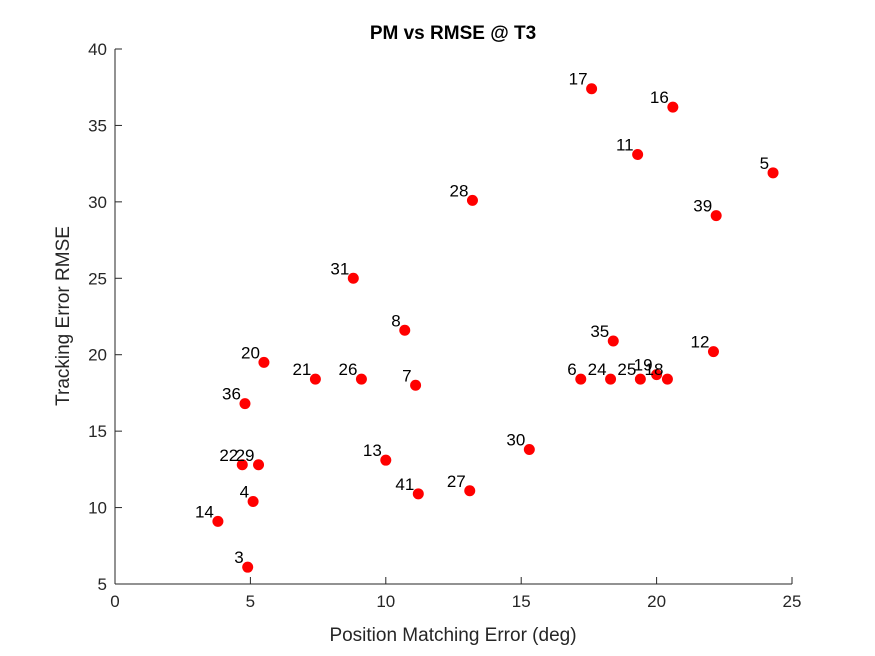  Describe the element at coordinates (597, 369) in the screenshot. I see `data-point-label: 24` at that location.